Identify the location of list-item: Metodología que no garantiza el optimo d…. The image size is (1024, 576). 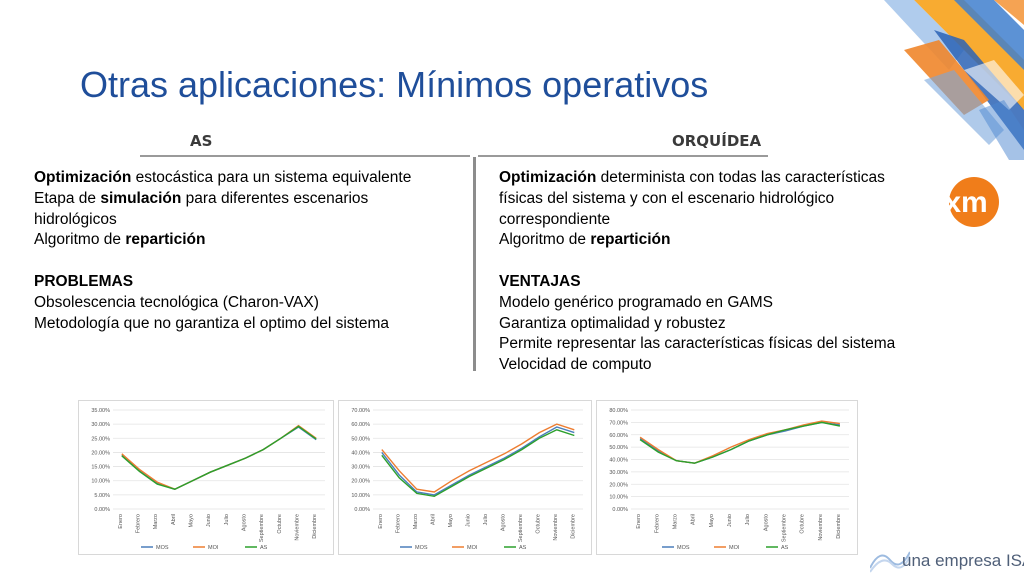
(211, 323).